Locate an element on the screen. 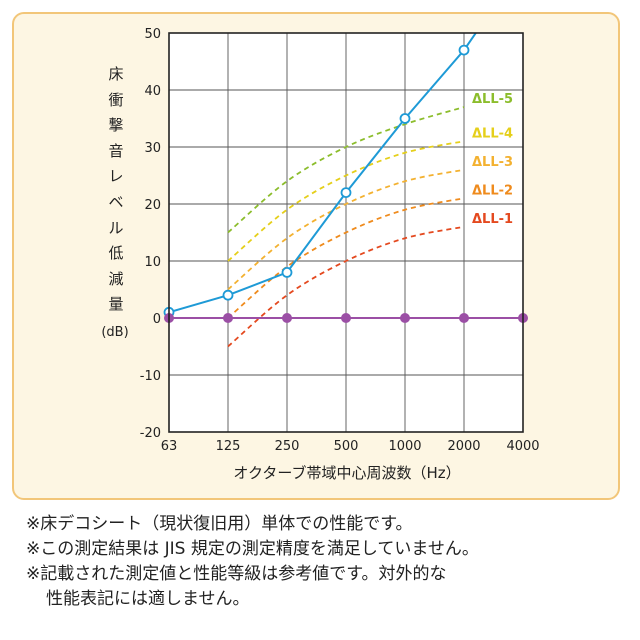  y-axis-label-char: 音 is located at coordinates (116, 150).